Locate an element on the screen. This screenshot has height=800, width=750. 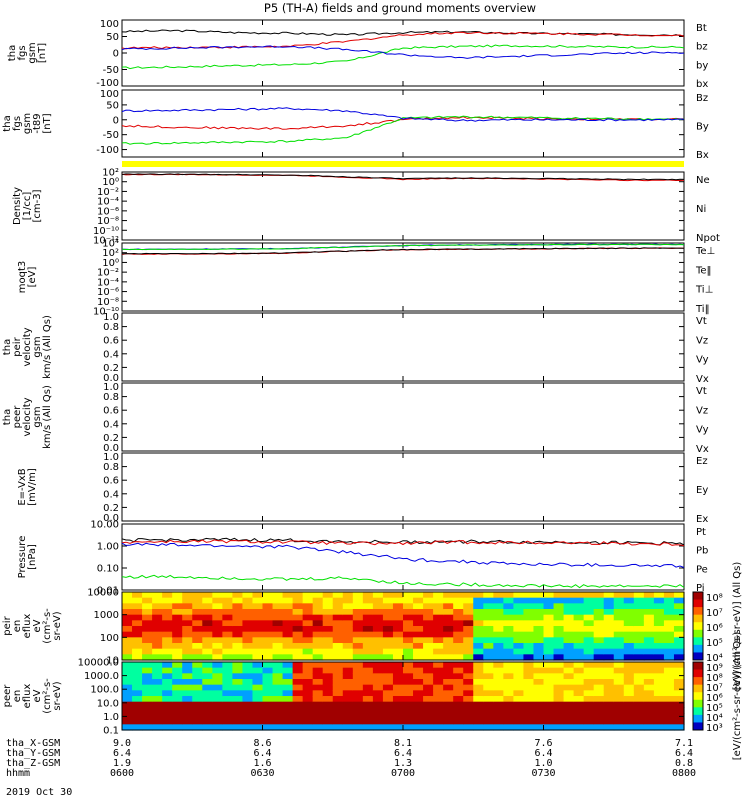
legend-label: Bx is located at coordinates (702, 155).